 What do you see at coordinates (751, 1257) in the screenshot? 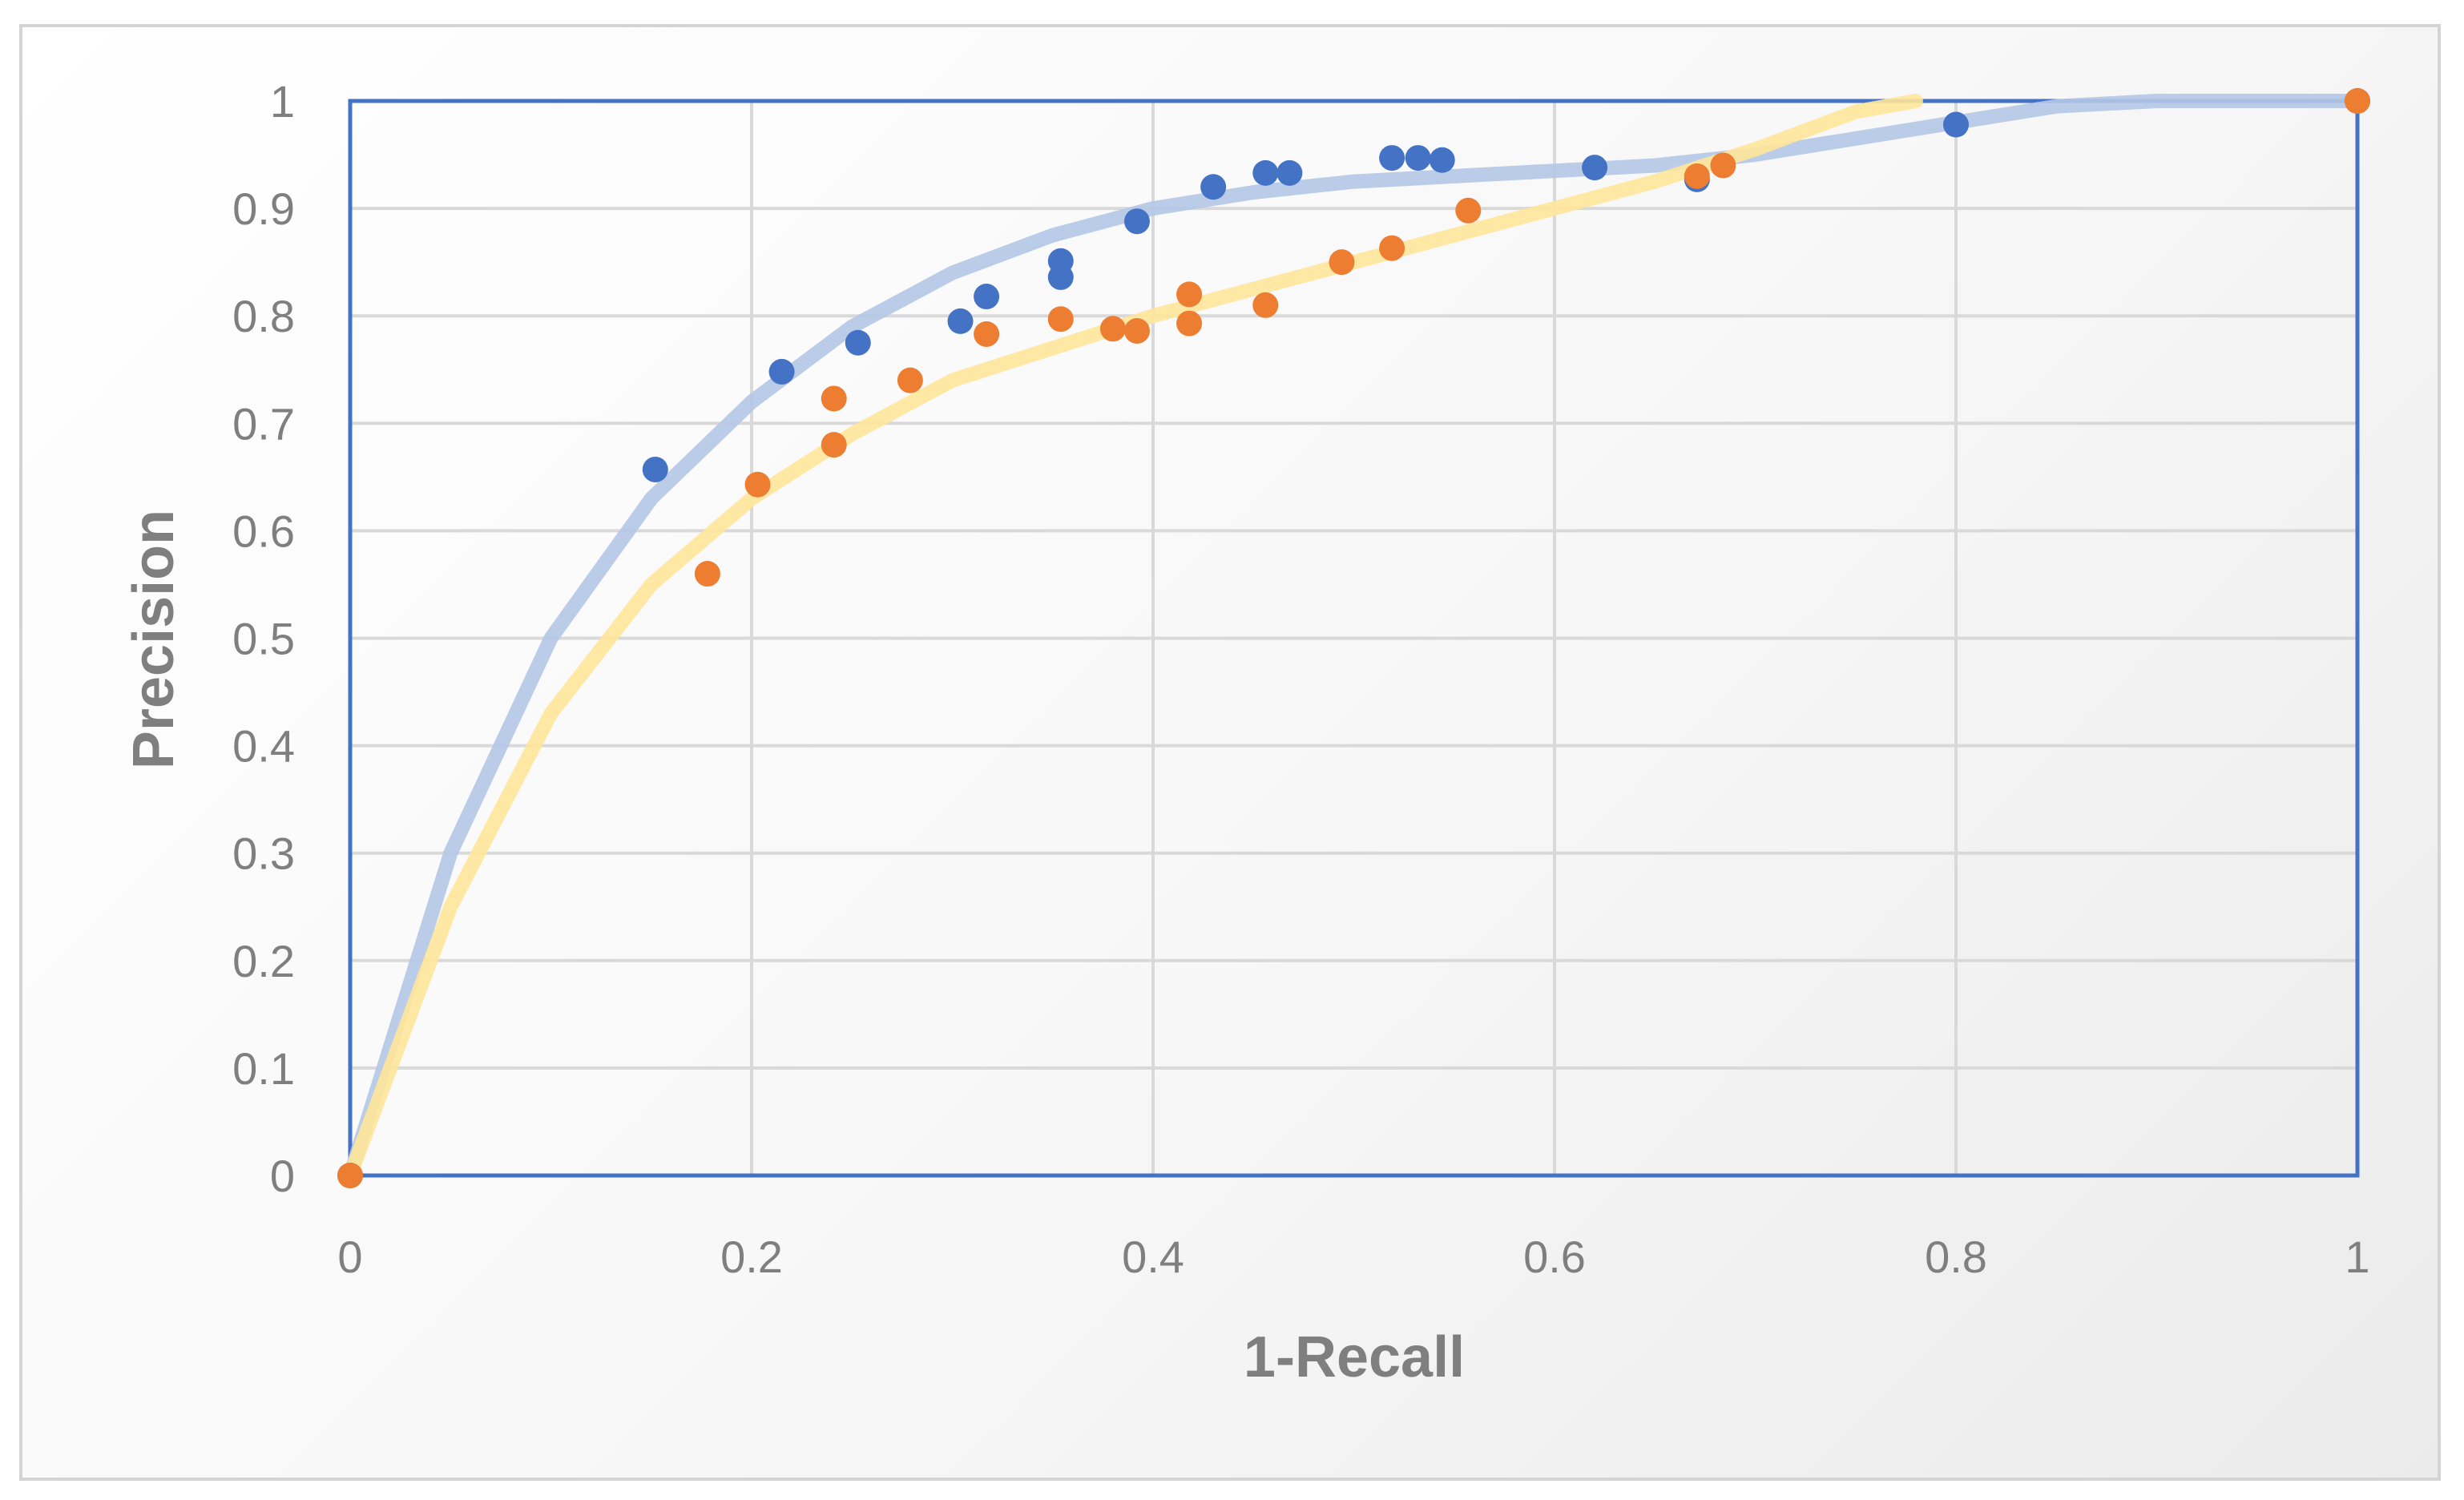
I see `x-tick-label: 0.2` at bounding box center [751, 1257].